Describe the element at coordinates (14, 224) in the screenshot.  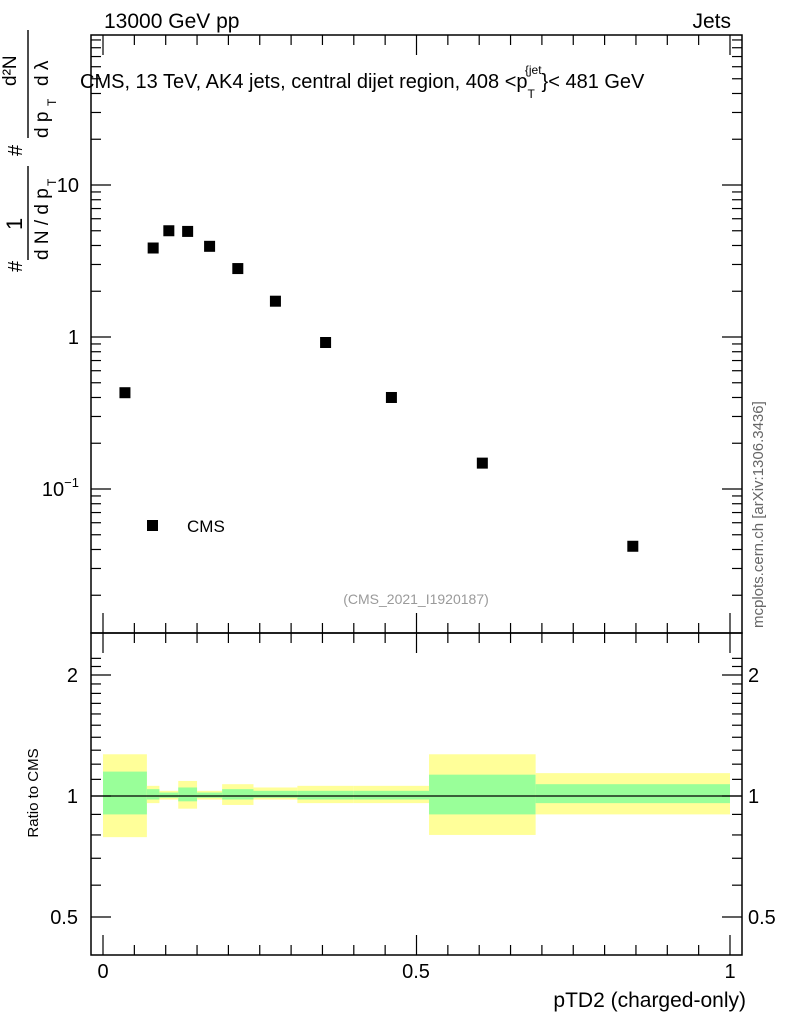
I see `ylabel-one: 1` at that location.